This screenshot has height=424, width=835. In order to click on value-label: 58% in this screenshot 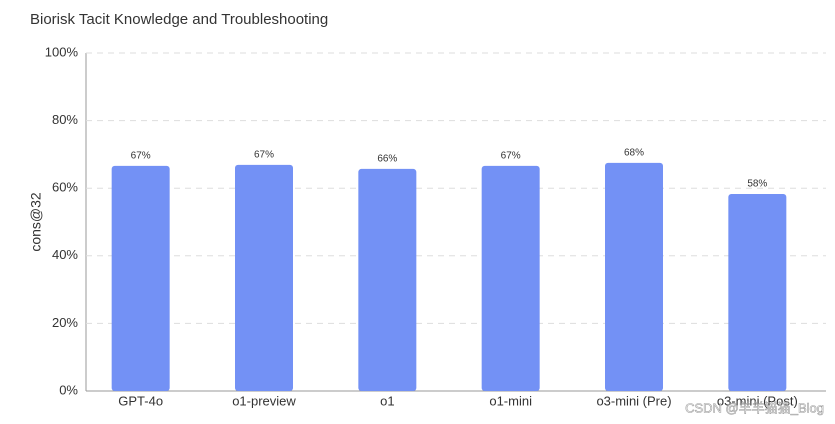, I will do `click(757, 184)`.